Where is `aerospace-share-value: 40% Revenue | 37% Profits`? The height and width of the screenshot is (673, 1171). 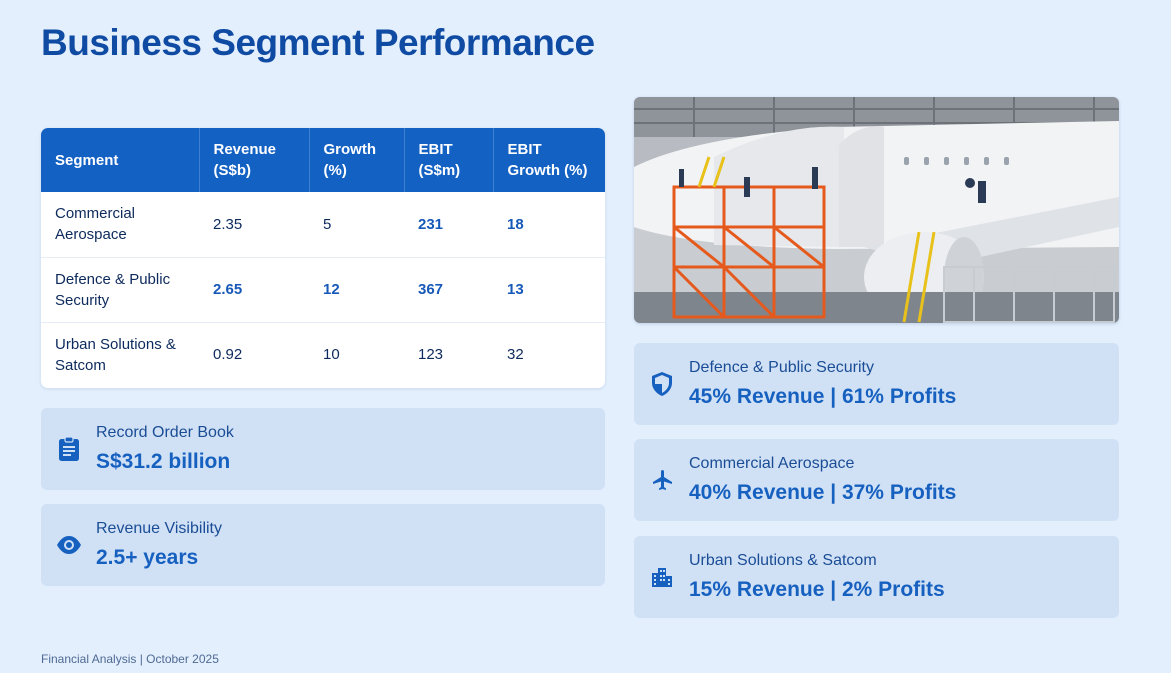 aerospace-share-value: 40% Revenue | 37% Profits is located at coordinates (823, 492).